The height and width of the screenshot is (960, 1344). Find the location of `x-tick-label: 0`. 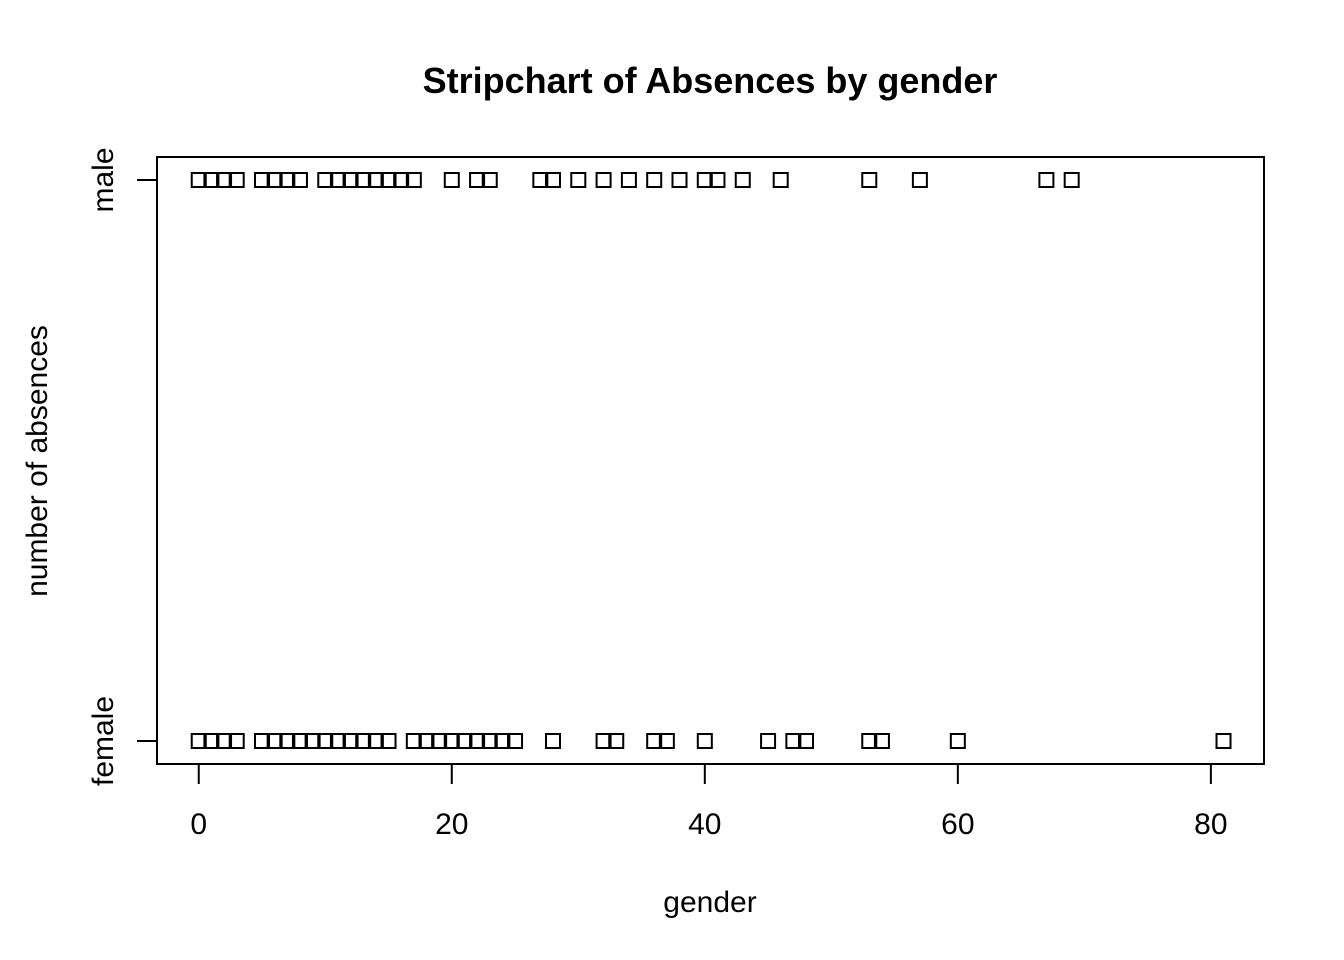

x-tick-label: 0 is located at coordinates (198, 824).